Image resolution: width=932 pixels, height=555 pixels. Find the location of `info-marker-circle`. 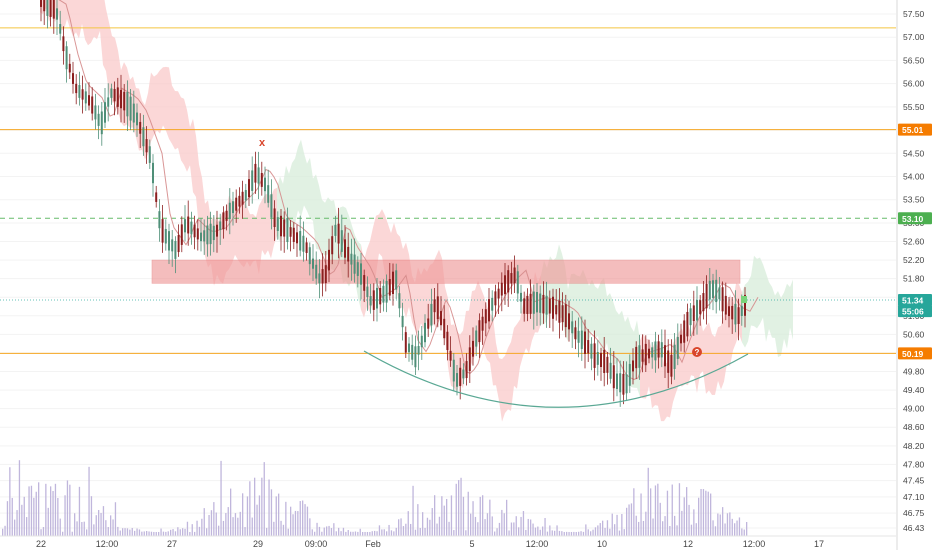

info-marker-circle is located at coordinates (697, 352).